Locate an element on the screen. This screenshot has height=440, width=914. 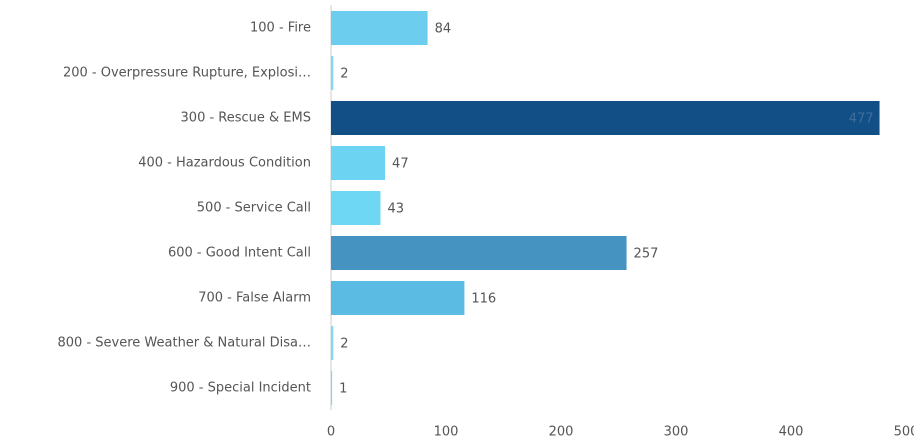
y-tick-label: 600 - Good Intent Call is located at coordinates (239, 253).